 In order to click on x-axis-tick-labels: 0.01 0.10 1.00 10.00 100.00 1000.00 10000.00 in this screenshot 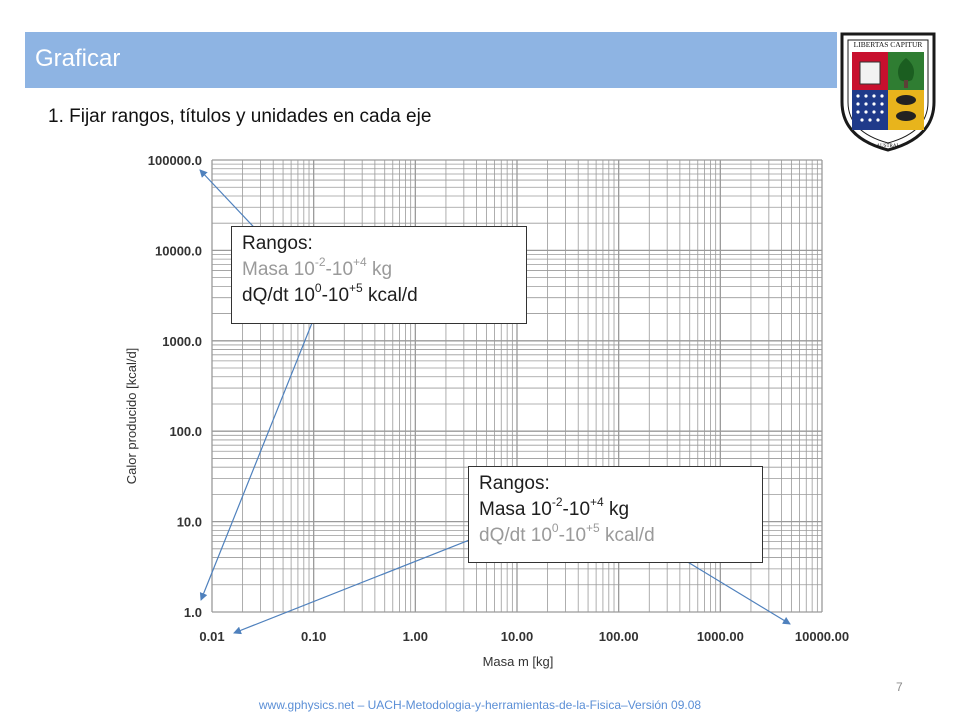, I will do `click(524, 636)`.